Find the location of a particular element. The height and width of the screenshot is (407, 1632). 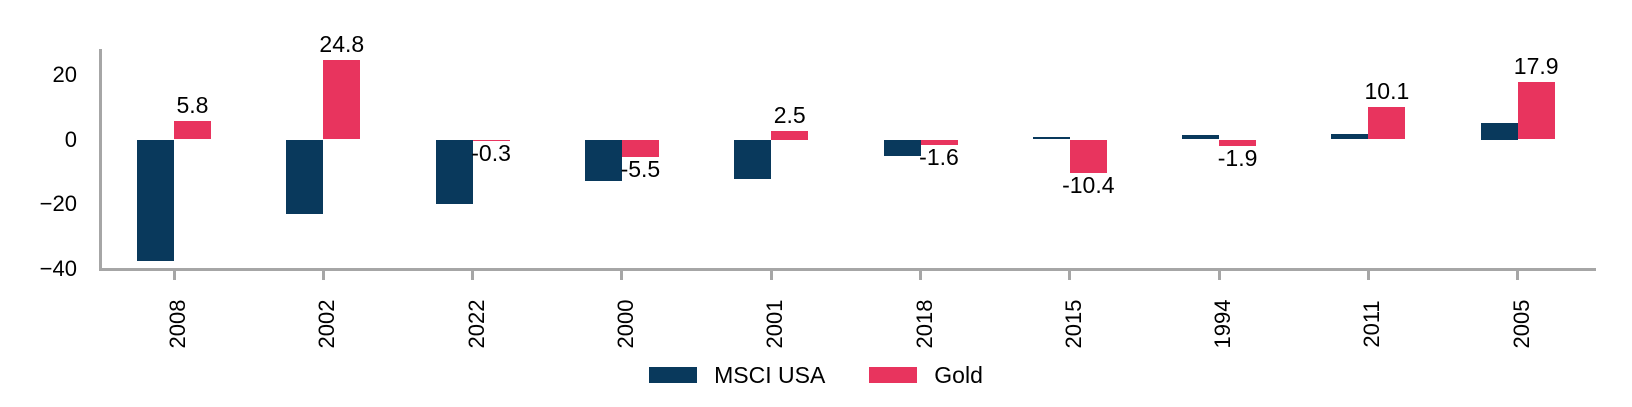

y-axis-label-0: 0 is located at coordinates (70, 139).